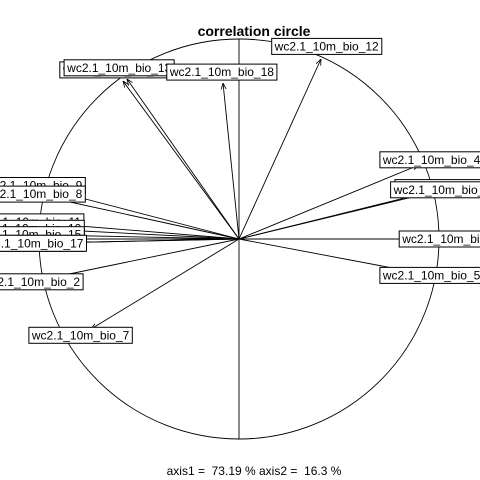 The image size is (480, 480). I want to click on svg-text: wc2.1_10m_bio_13, so click(118, 68).